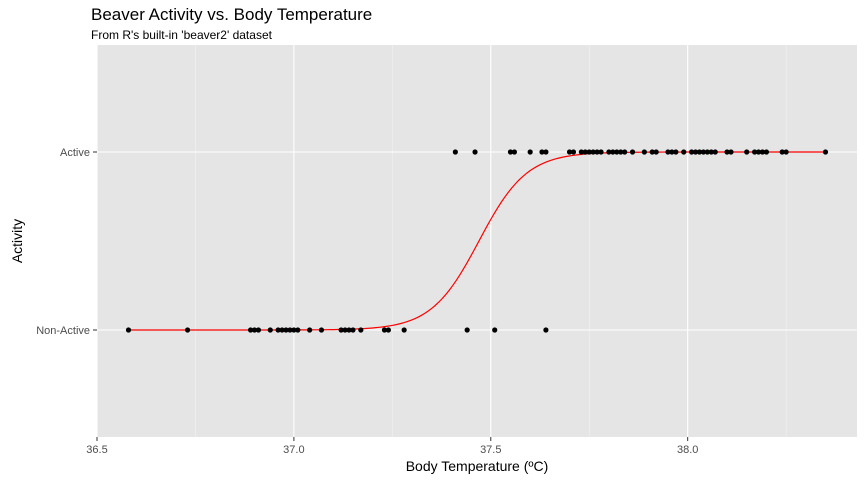  Describe the element at coordinates (75, 153) in the screenshot. I see `y-tick-label: Active` at that location.